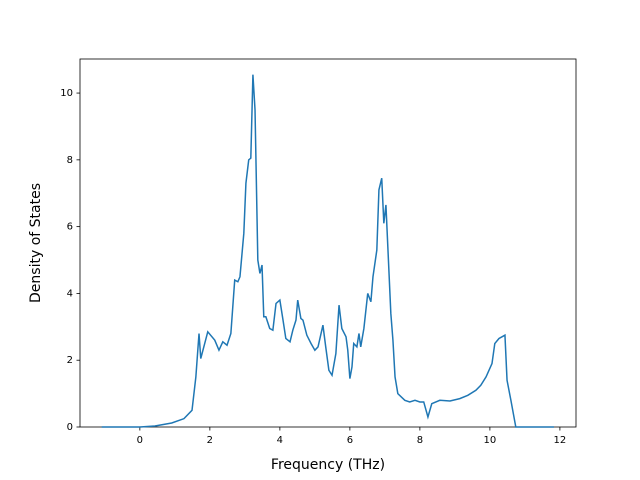 This screenshot has height=480, width=640. Describe the element at coordinates (70, 160) in the screenshot. I see `y-tick-label: 8` at that location.